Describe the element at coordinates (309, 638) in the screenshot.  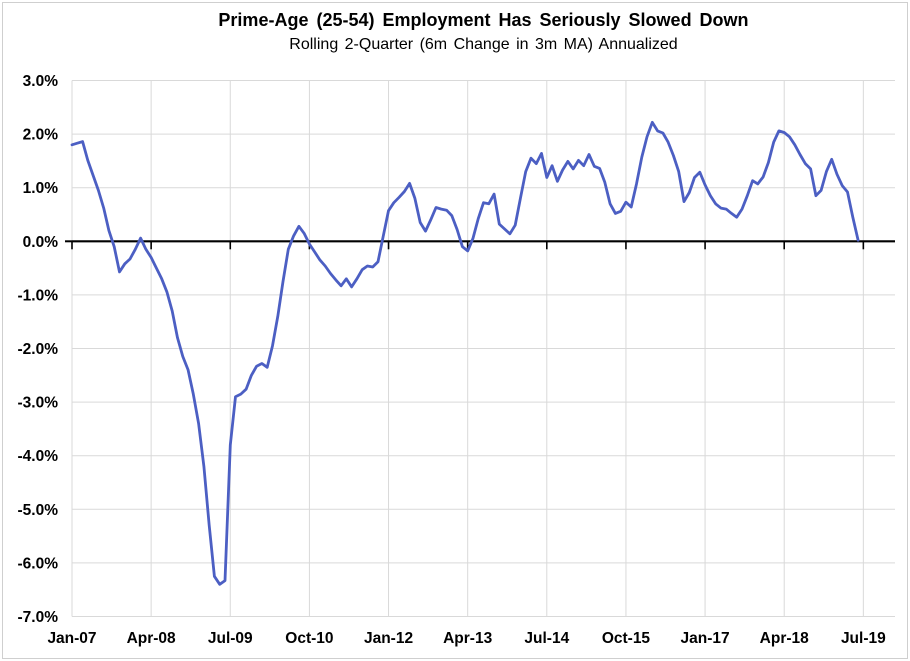
I see `x-axis-label: Oct-10` at that location.